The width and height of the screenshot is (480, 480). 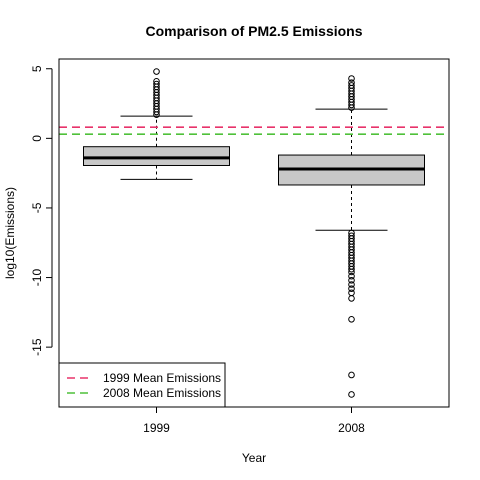 What do you see at coordinates (156, 428) in the screenshot?
I see `x-tick-label: 1999` at bounding box center [156, 428].